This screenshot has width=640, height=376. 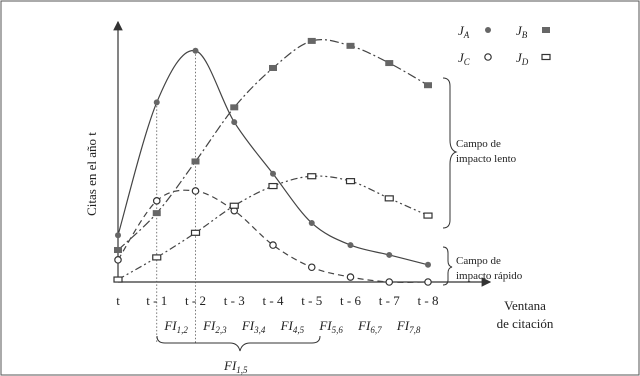 I want to click on fi-label: FI7,8, so click(x=408, y=326).